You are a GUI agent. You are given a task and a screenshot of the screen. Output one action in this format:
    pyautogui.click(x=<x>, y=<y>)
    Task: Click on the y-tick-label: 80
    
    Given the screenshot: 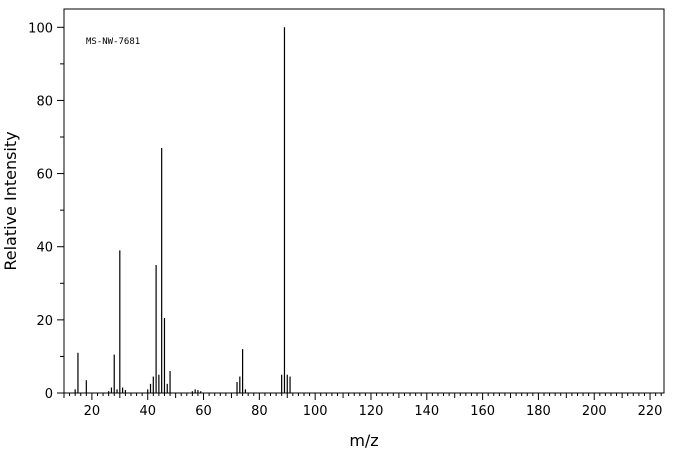 What is the action you would take?
    pyautogui.click(x=44, y=101)
    